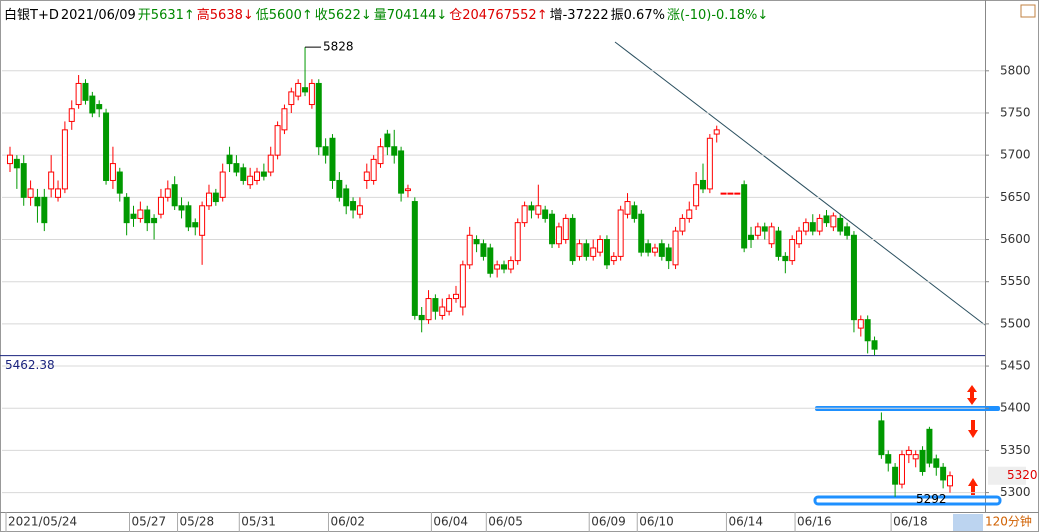 The height and width of the screenshot is (532, 1039). I want to click on quote-field: 涨(-10)-0.18%↓, so click(717, 15).